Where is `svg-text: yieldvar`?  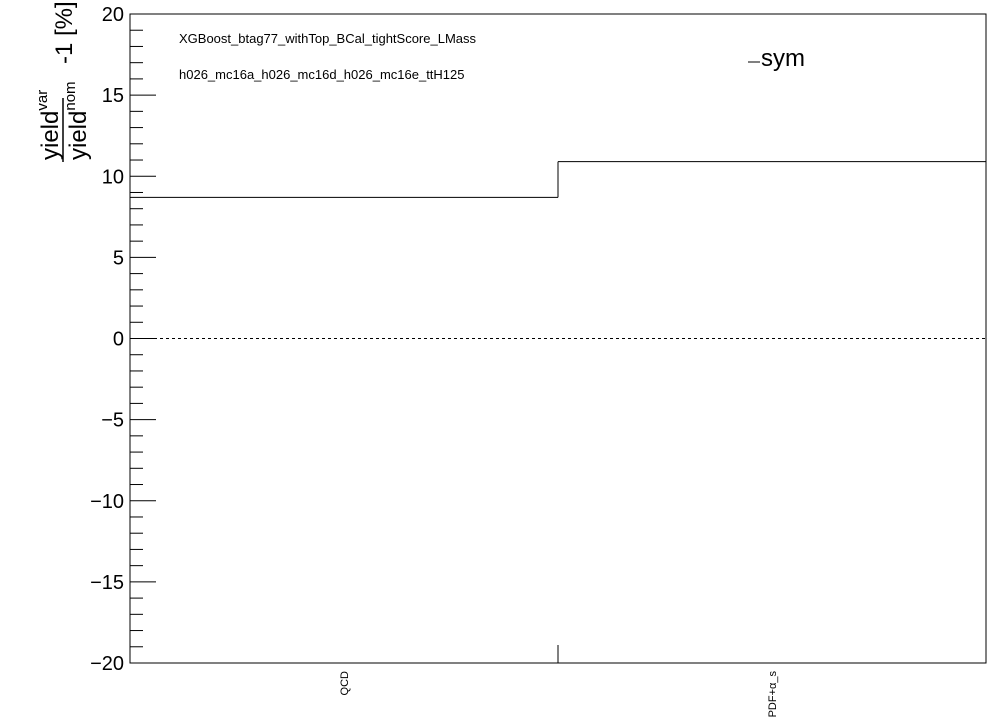
svg-text: yieldvar is located at coordinates (49, 125).